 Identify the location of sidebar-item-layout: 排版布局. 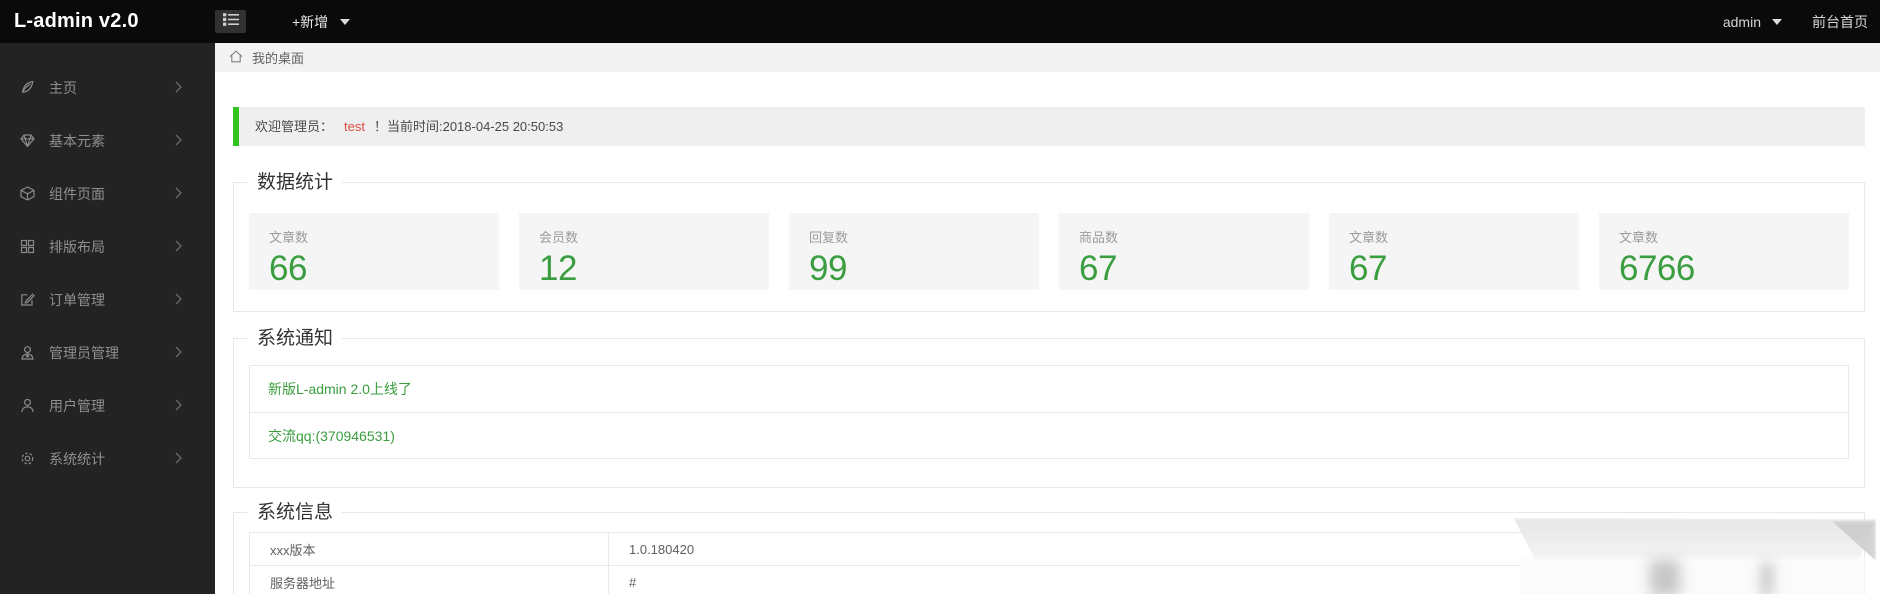
(107, 246).